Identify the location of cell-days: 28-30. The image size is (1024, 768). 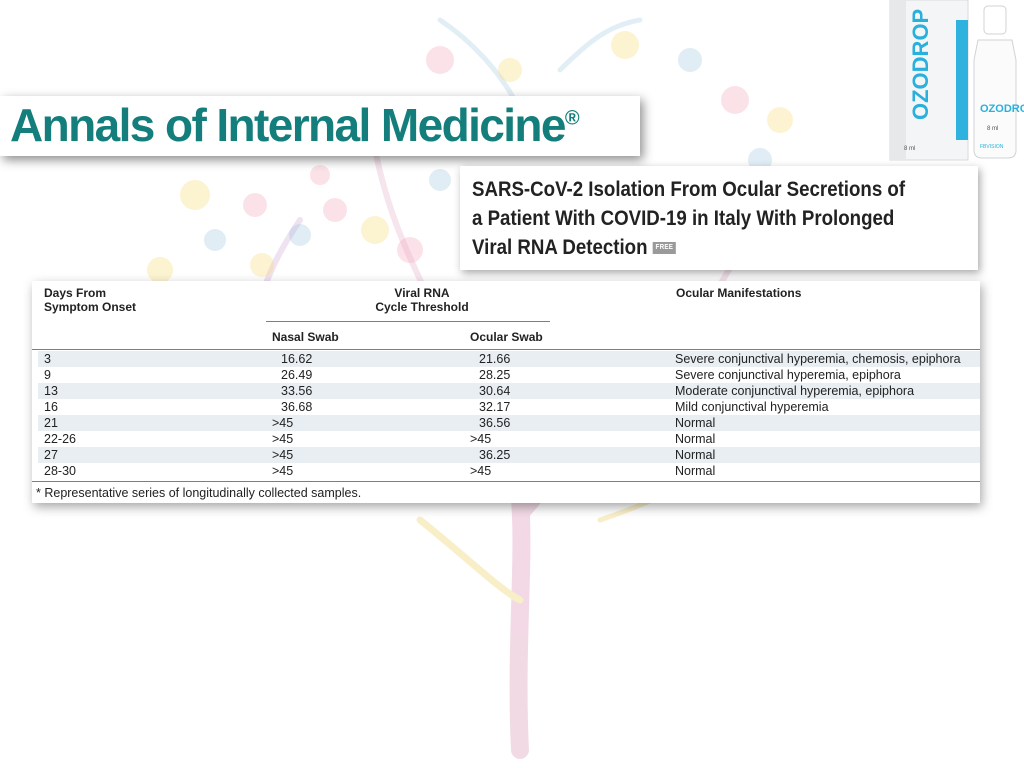
(60, 471).